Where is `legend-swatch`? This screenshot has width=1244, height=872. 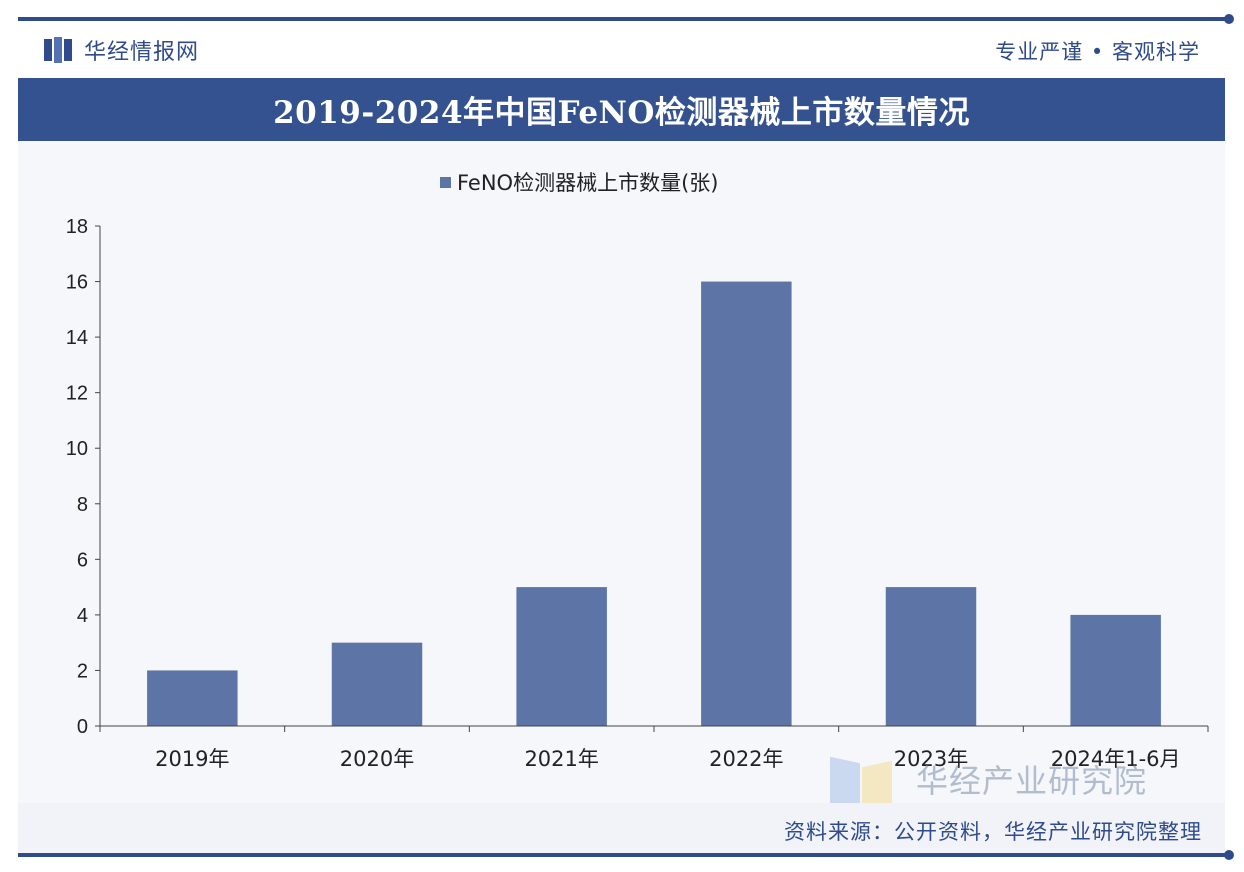 legend-swatch is located at coordinates (445, 182).